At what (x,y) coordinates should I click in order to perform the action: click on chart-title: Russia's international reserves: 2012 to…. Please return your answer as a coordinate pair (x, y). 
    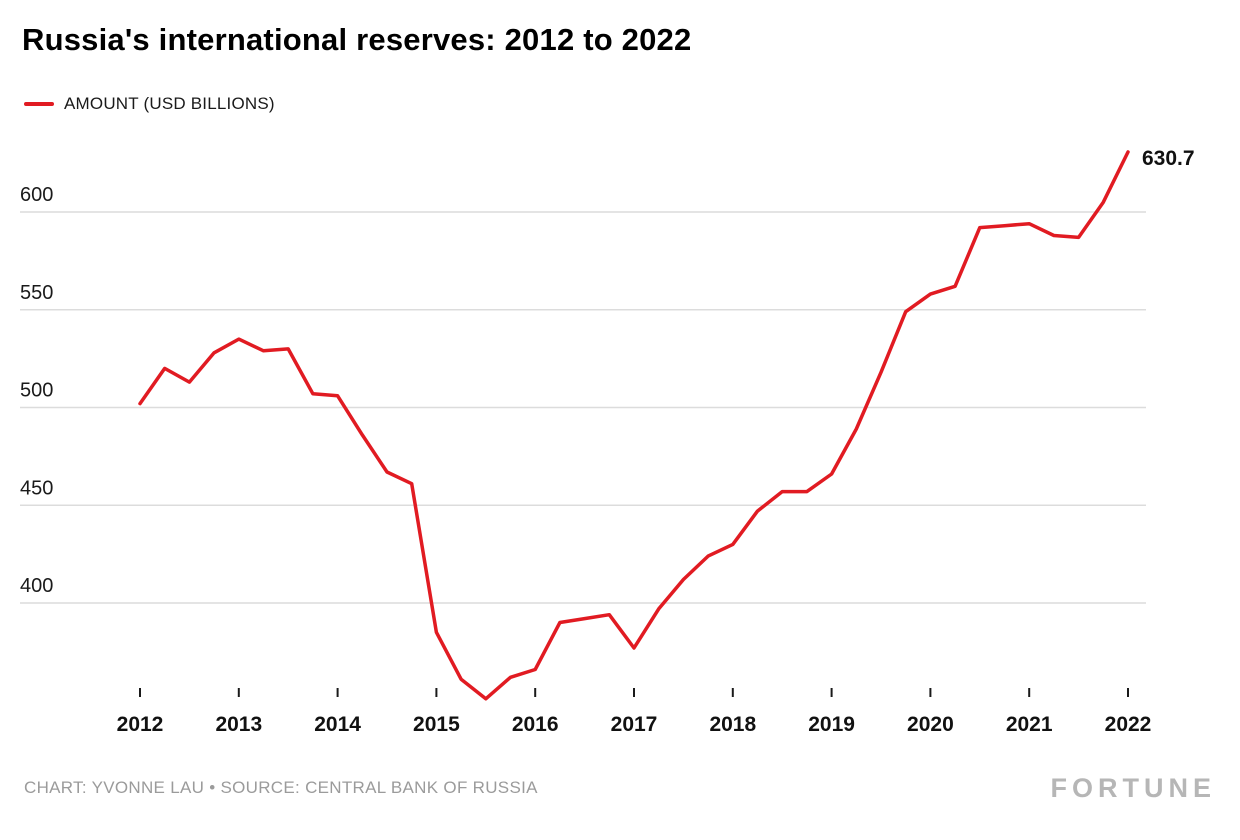
    Looking at the image, I should click on (357, 39).